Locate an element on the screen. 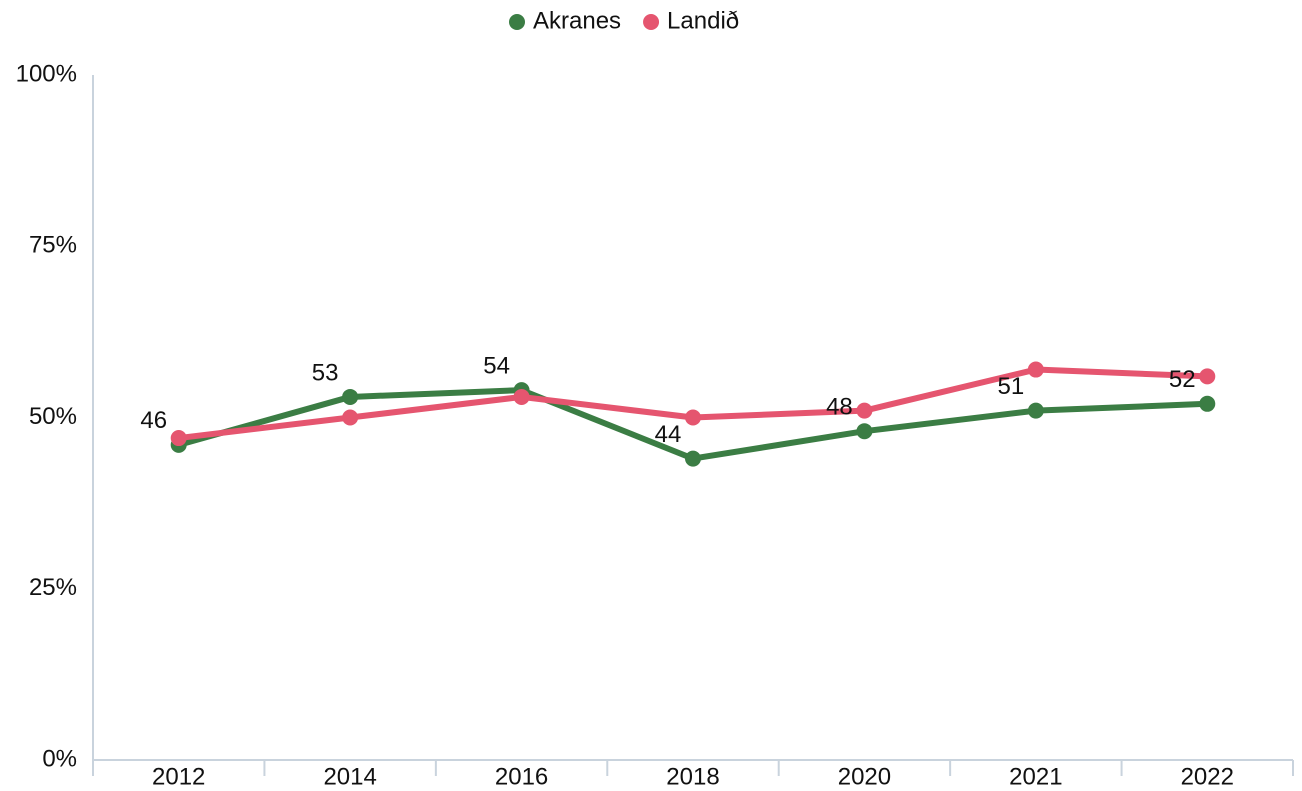 This screenshot has height=791, width=1302. x-tick-label: 2018 is located at coordinates (692, 776).